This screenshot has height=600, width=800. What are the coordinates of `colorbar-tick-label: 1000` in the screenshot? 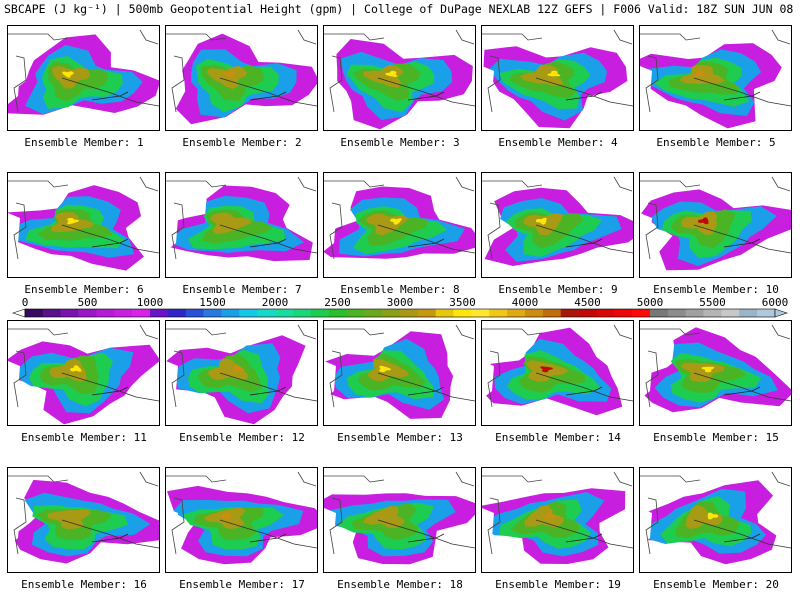 It's located at (150, 302).